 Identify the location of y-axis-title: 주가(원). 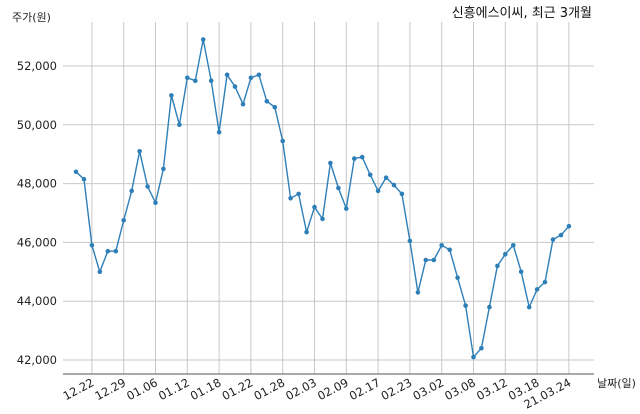
(31, 17).